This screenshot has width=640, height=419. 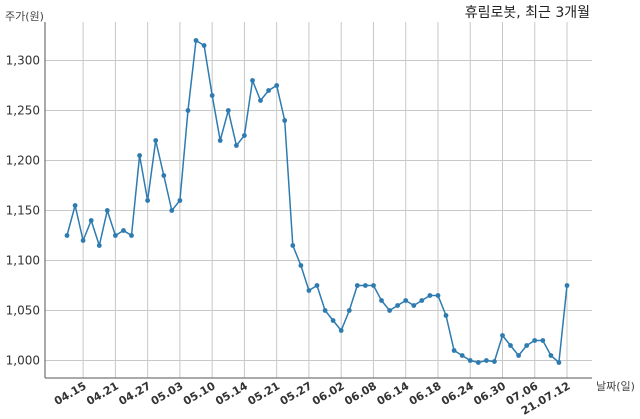 What do you see at coordinates (70, 393) in the screenshot?
I see `x-tick-label: 04.15` at bounding box center [70, 393].